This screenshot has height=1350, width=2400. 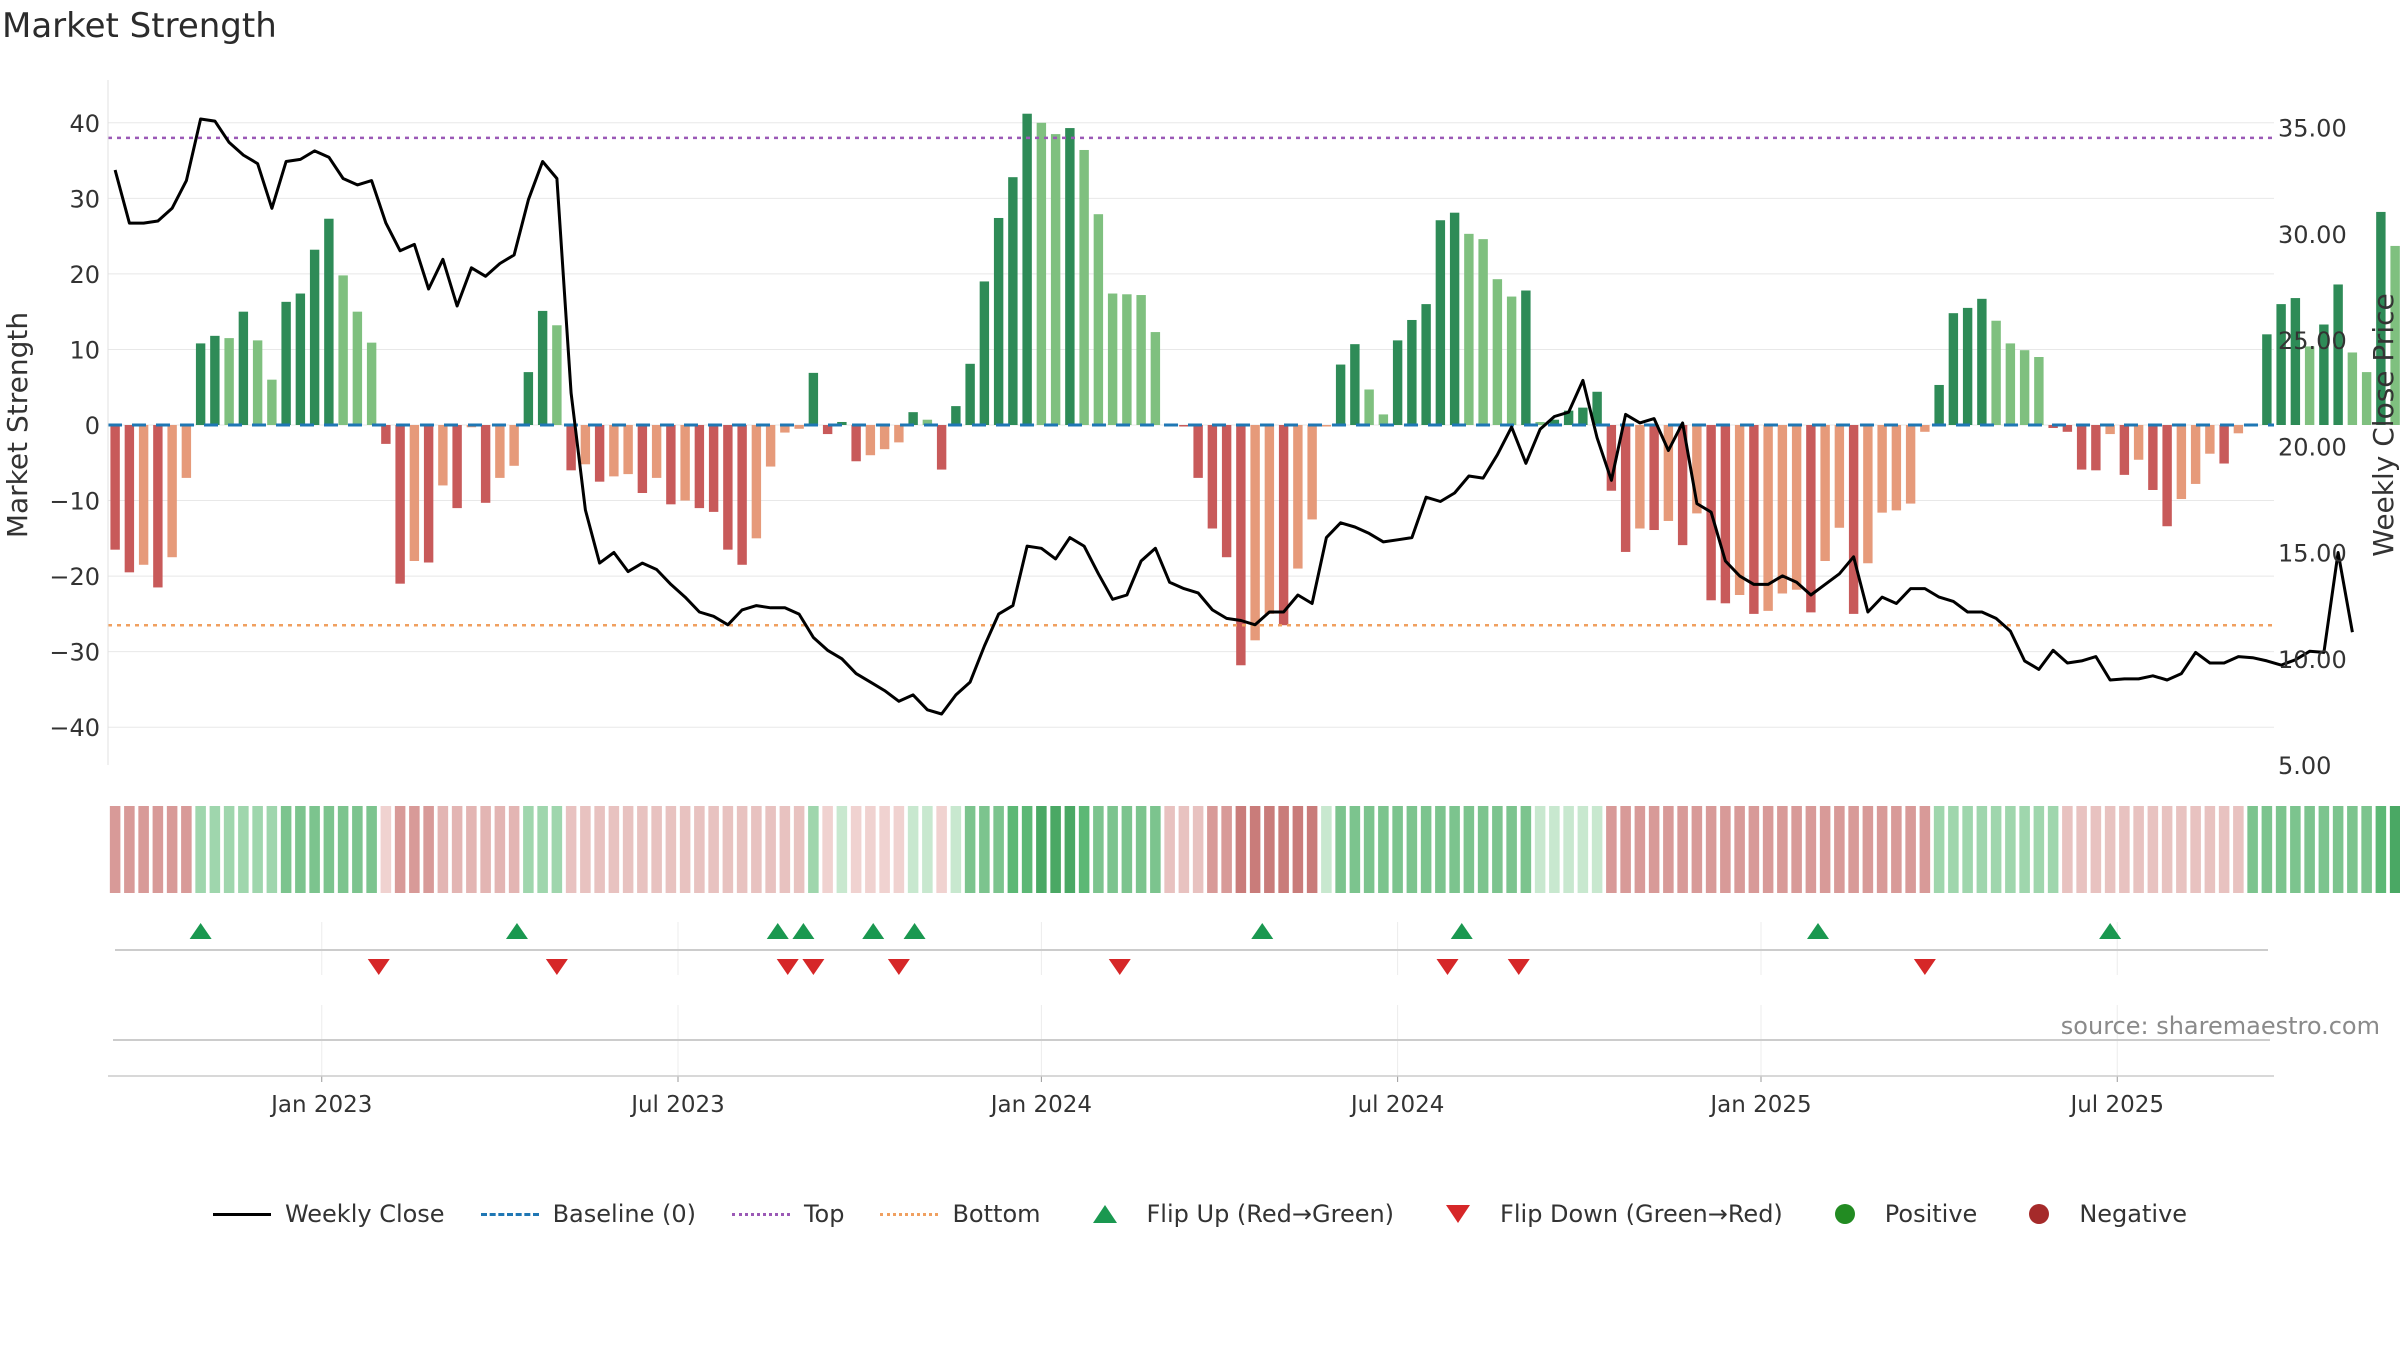 What do you see at coordinates (2312, 554) in the screenshot?
I see `y-tick-label-right: 15.00` at bounding box center [2312, 554].